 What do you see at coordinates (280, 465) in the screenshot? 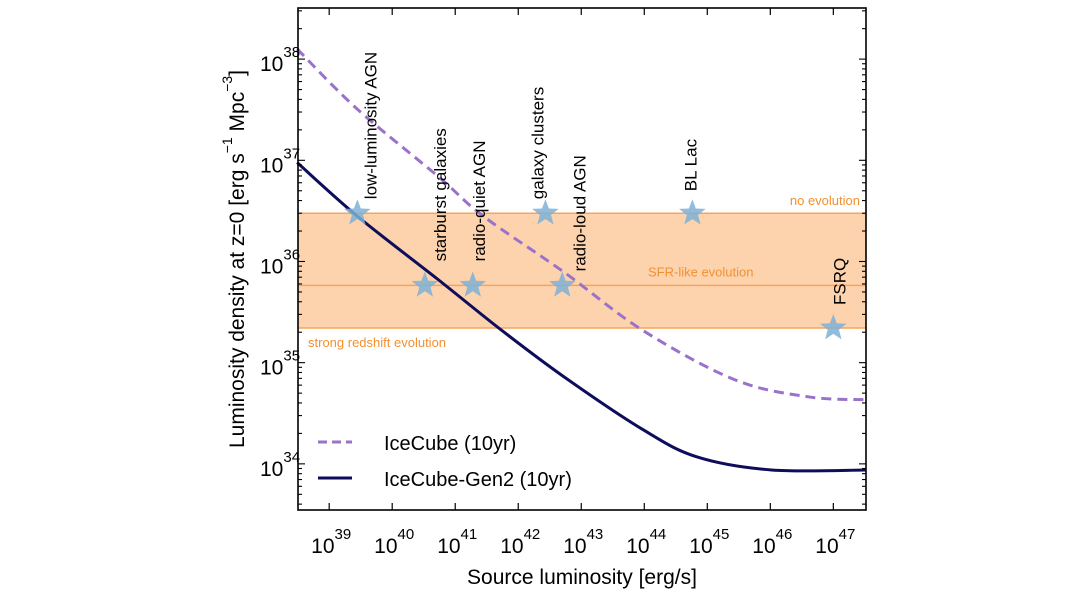
I see `y-tick-label: 1034` at bounding box center [280, 465].